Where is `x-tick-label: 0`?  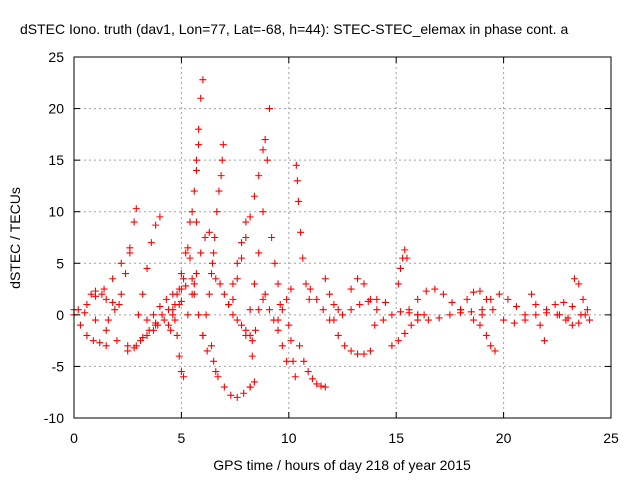
x-tick-label: 0 is located at coordinates (74, 438).